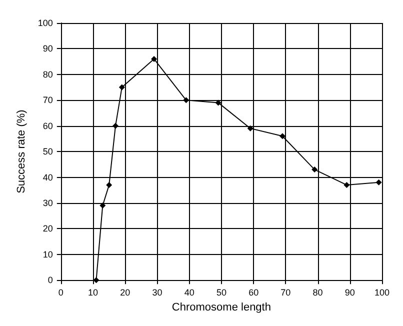 This screenshot has height=326, width=403. Describe the element at coordinates (47, 229) in the screenshot. I see `y-tick-label: 20` at that location.